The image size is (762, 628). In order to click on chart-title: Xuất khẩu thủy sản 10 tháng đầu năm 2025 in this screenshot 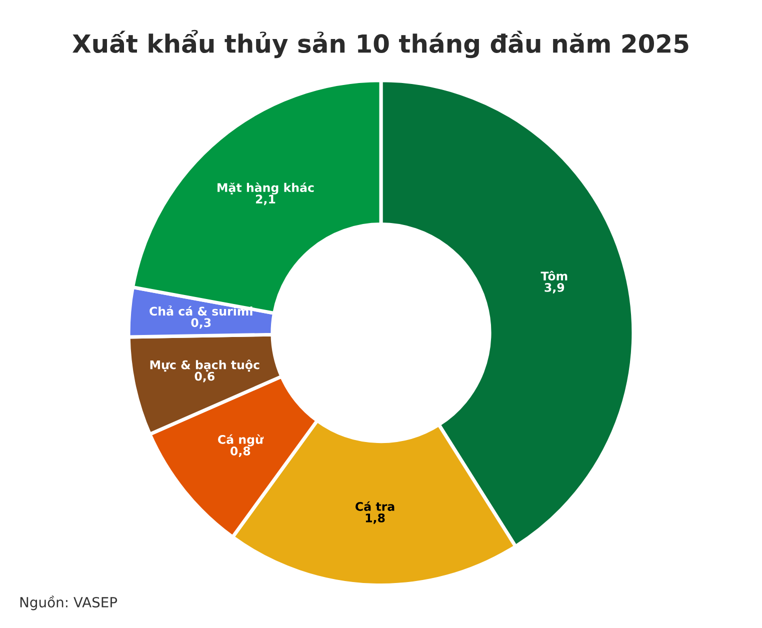, I will do `click(380, 44)`.